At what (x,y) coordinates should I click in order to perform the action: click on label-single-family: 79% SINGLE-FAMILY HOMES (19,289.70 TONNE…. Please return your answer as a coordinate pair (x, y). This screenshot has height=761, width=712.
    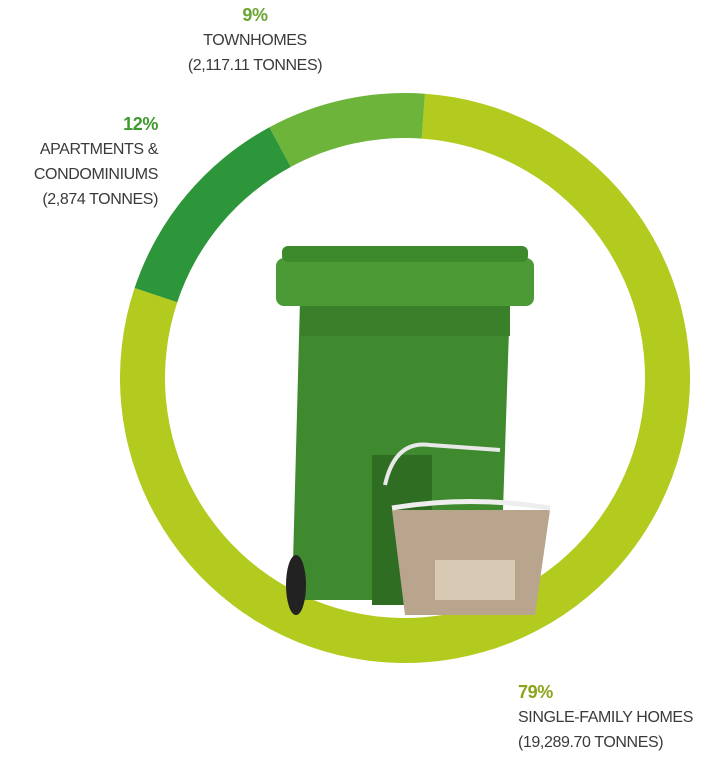
    Looking at the image, I should click on (615, 717).